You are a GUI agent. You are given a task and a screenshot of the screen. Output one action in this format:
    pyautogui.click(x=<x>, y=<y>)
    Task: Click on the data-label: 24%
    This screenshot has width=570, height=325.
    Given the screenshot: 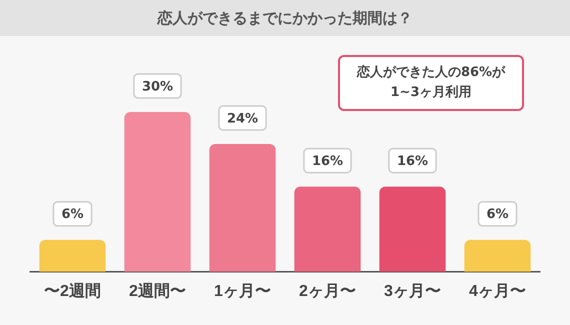 What is the action you would take?
    pyautogui.click(x=242, y=118)
    